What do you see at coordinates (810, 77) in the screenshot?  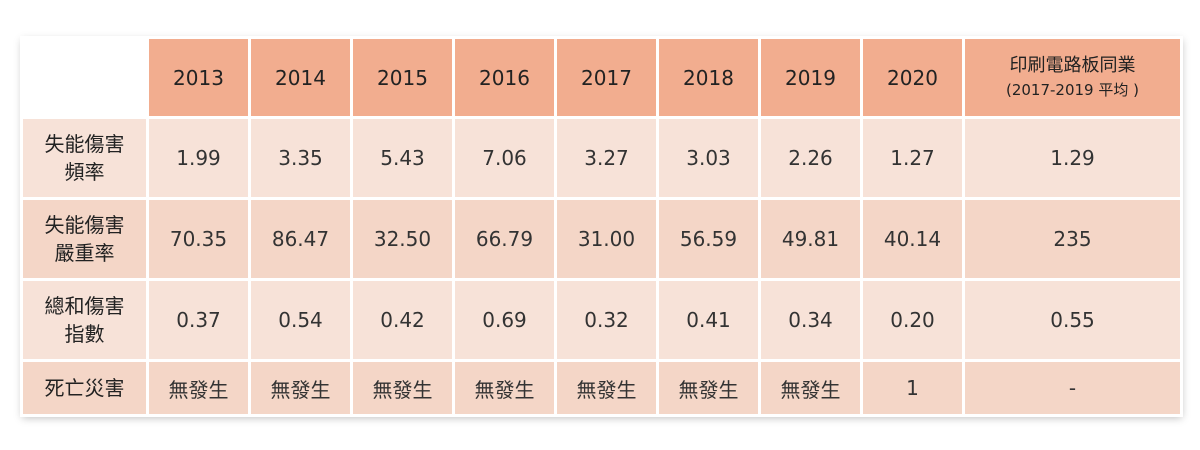 I see `header-2019: 2019` at bounding box center [810, 77].